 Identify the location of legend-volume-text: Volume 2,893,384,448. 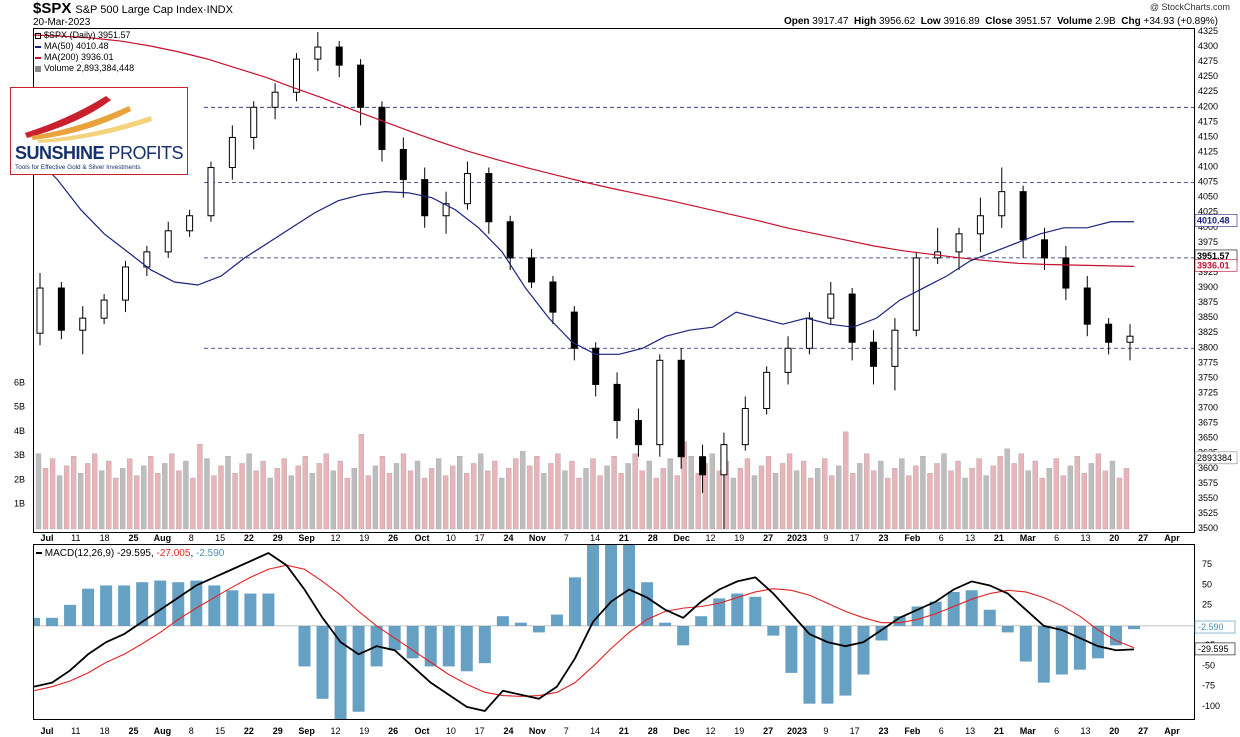
(89, 68).